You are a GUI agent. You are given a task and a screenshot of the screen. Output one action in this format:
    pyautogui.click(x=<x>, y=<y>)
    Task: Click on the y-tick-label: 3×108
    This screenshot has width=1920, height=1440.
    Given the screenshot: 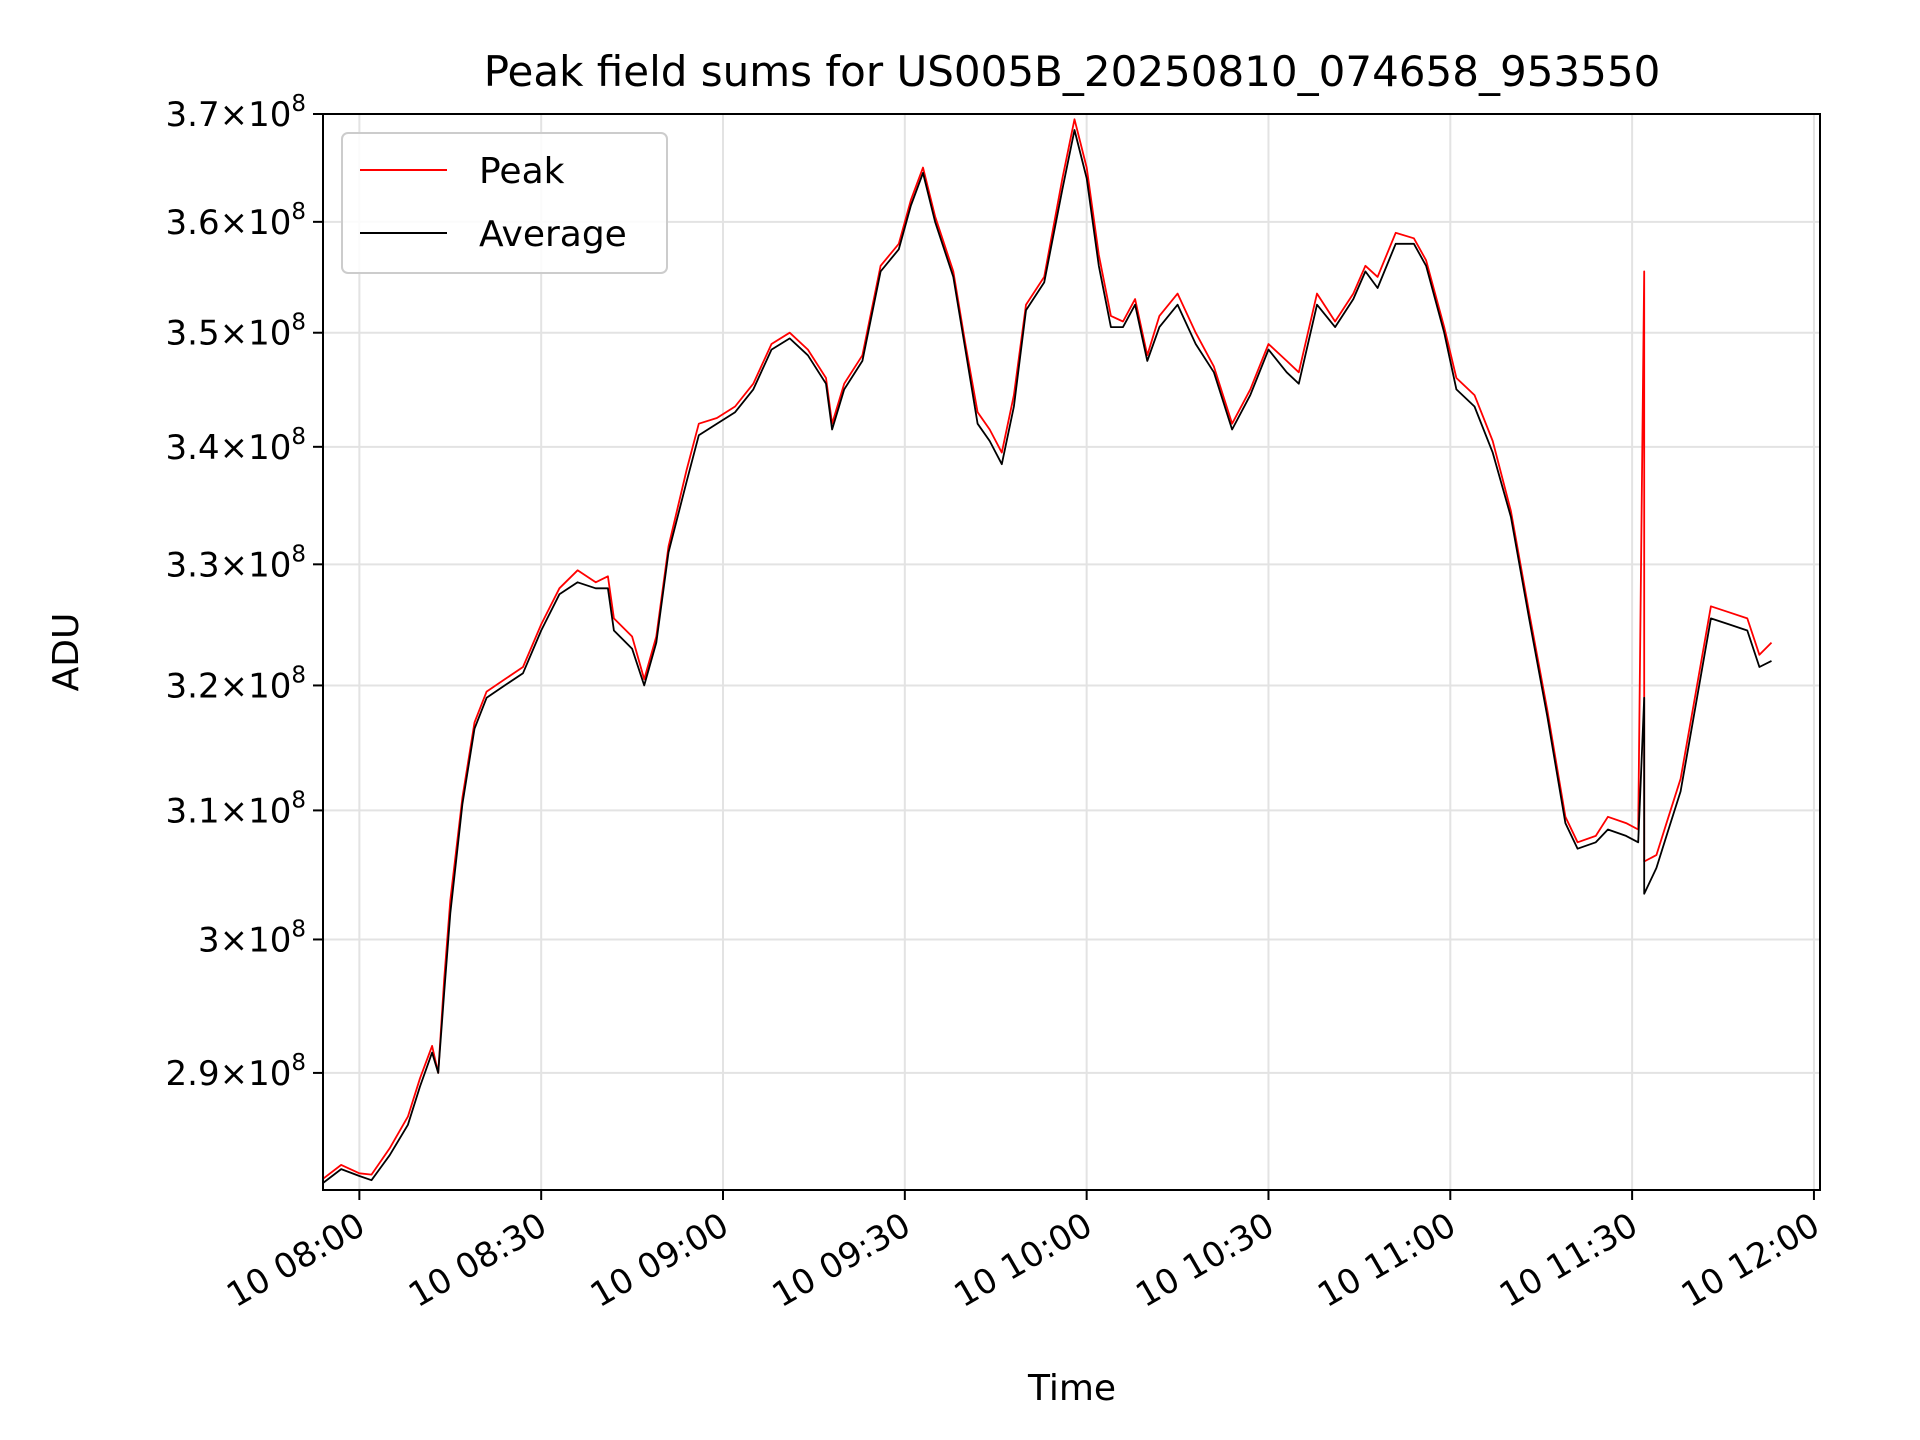 What is the action you would take?
    pyautogui.click(x=252, y=938)
    